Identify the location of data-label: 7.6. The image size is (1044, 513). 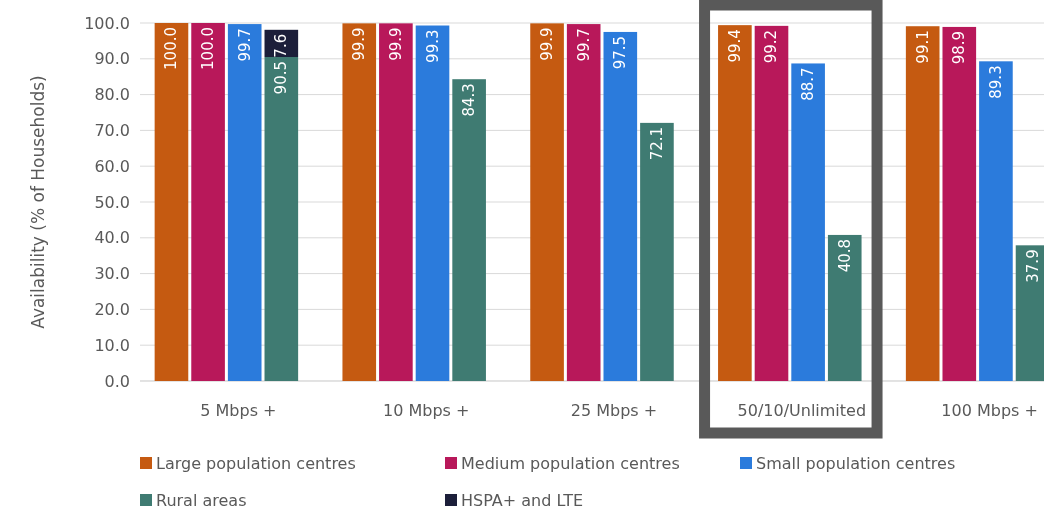
(281, 45).